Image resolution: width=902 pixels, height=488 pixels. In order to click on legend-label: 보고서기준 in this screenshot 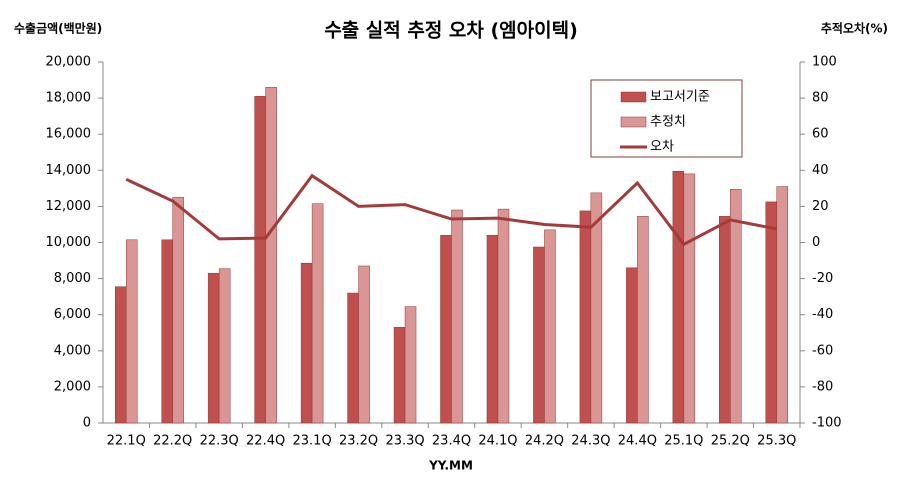, I will do `click(680, 97)`.